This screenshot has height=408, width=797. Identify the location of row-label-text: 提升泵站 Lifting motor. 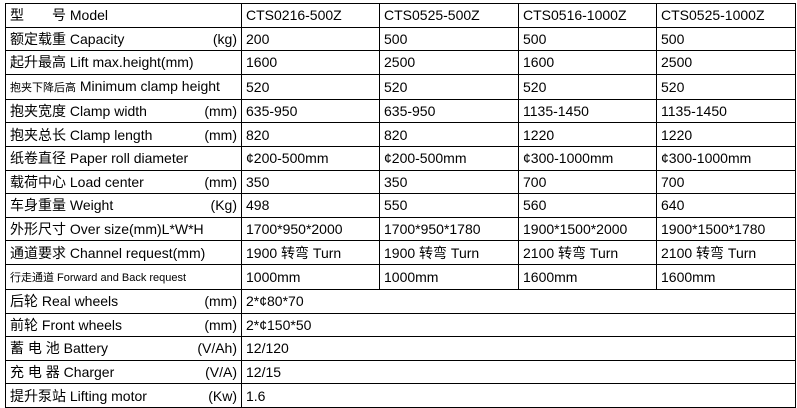
(78, 395).